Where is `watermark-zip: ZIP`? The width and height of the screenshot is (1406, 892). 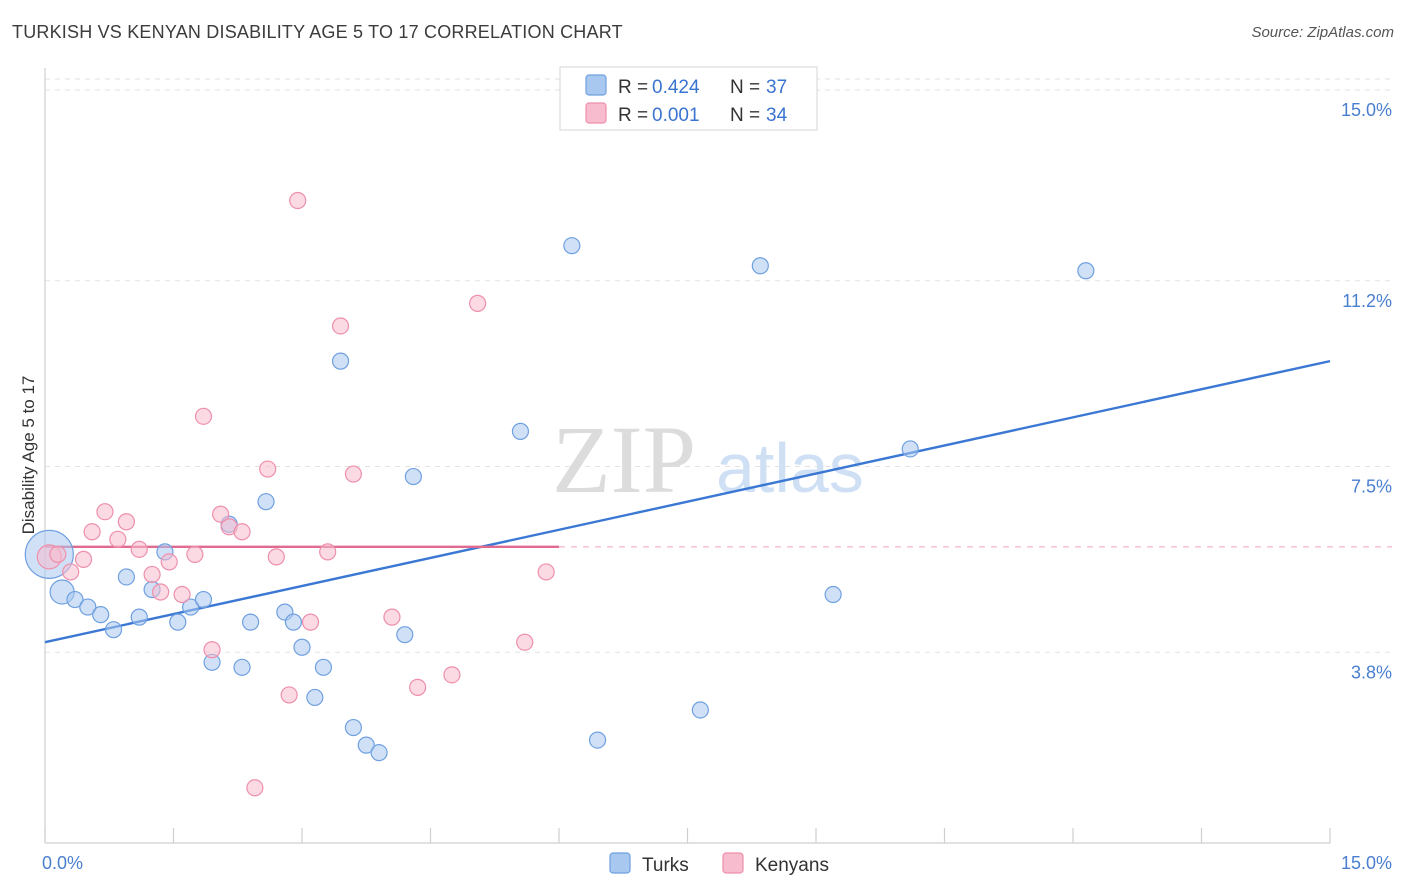 watermark-zip: ZIP is located at coordinates (624, 459).